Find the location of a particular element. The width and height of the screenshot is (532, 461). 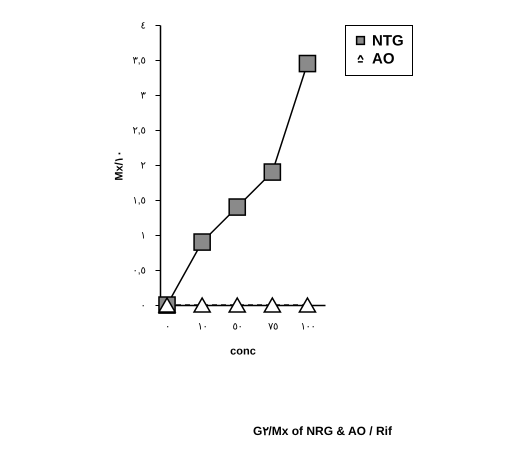

legend-label: NTG is located at coordinates (388, 41).